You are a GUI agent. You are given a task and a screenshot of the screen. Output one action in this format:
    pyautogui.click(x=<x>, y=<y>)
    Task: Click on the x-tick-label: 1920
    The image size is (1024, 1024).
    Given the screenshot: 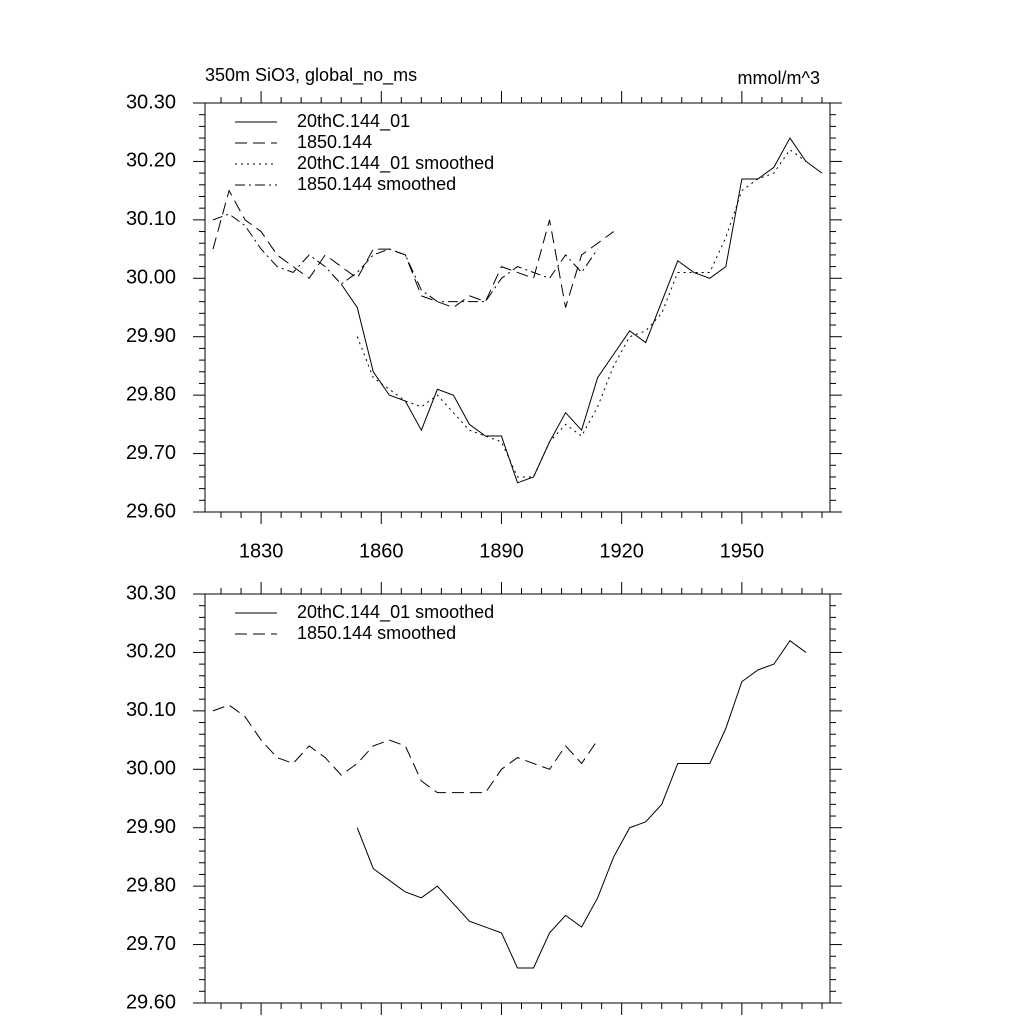 What is the action you would take?
    pyautogui.click(x=621, y=551)
    